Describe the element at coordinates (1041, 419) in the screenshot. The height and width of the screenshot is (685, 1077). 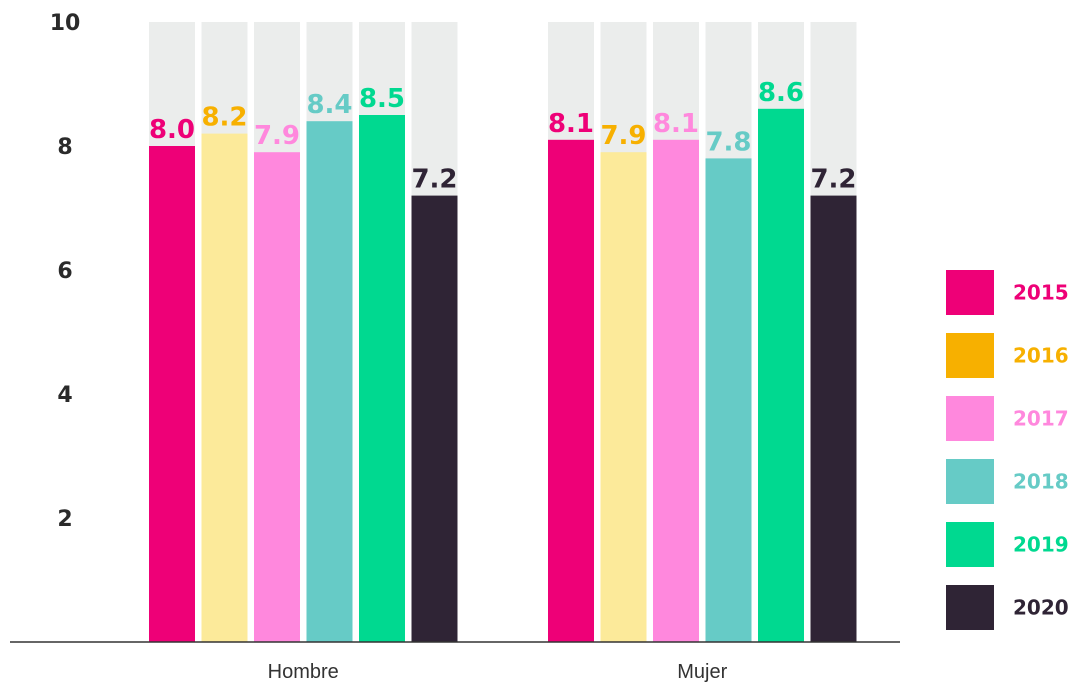
I see `legend-label: 2017` at that location.